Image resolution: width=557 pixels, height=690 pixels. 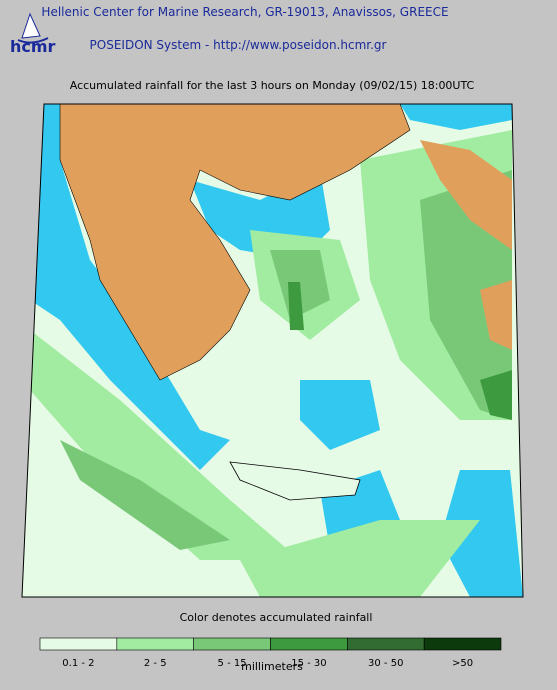 I want to click on legend-label: 15 - 30, so click(x=308, y=663).